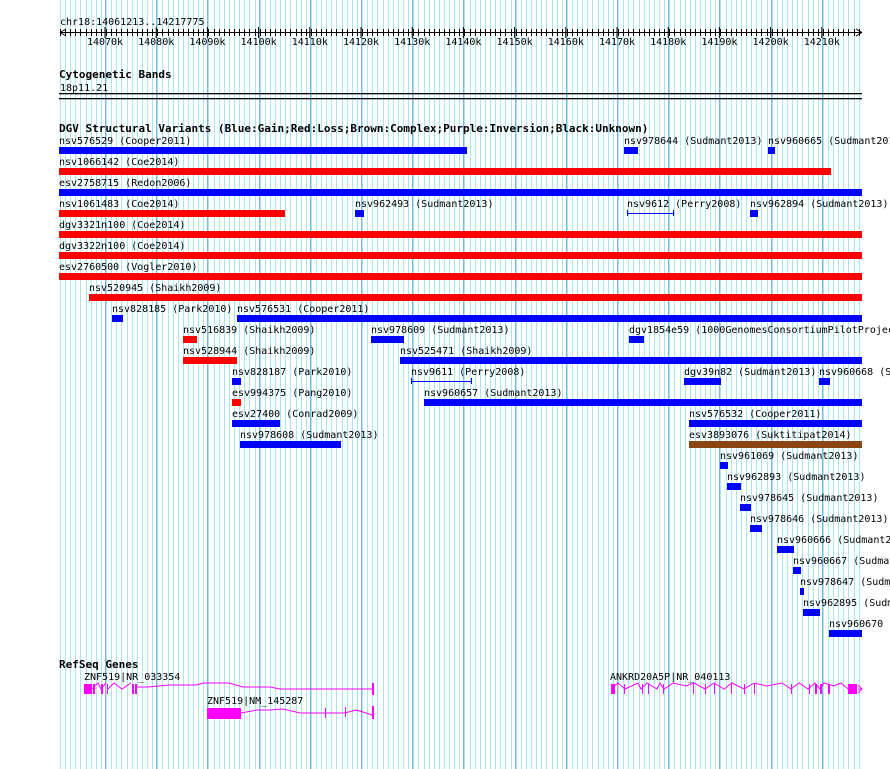  What do you see at coordinates (172, 208) in the screenshot?
I see `variant-feature: nsv1061483 (Coe2014)` at bounding box center [172, 208].